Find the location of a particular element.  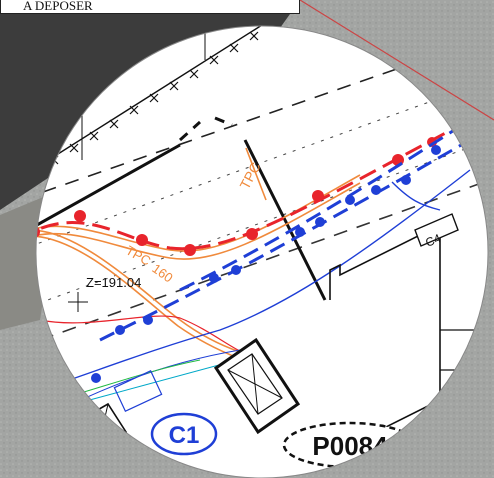

chamber-c1-badge is located at coordinates (184, 434).